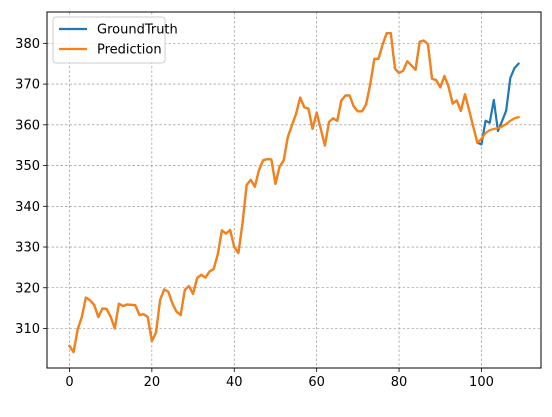 This screenshot has width=552, height=417. I want to click on x-tick-label: 40, so click(234, 382).